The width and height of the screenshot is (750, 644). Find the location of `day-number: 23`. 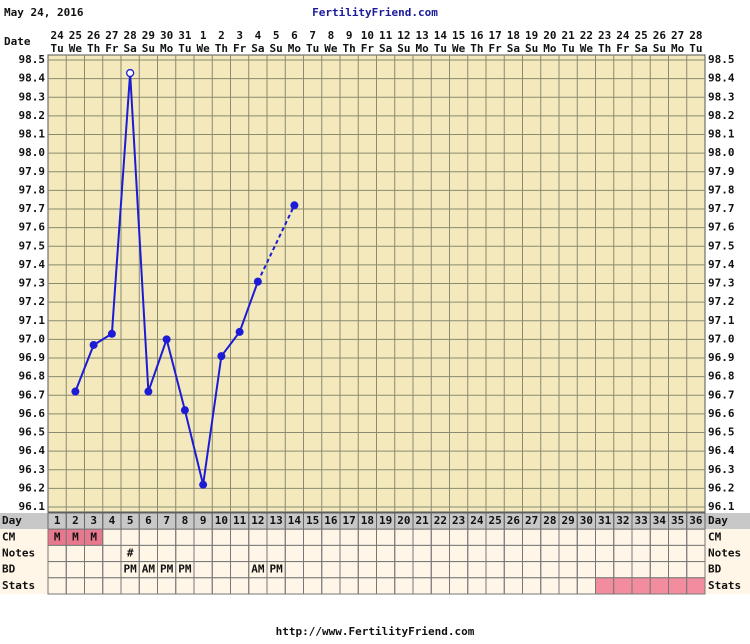

day-number: 23 is located at coordinates (458, 520).